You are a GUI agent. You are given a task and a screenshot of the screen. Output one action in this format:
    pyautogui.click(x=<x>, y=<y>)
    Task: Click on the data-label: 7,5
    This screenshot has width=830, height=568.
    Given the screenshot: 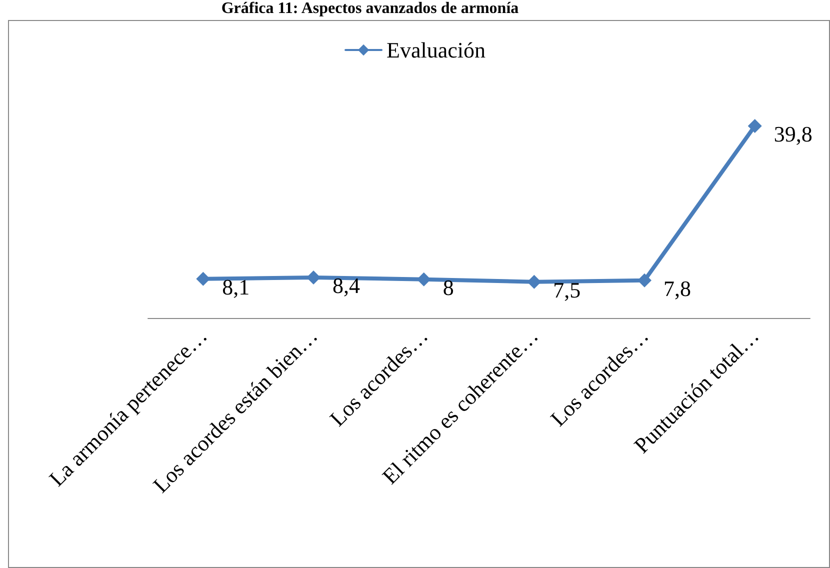 What is the action you would take?
    pyautogui.click(x=567, y=289)
    